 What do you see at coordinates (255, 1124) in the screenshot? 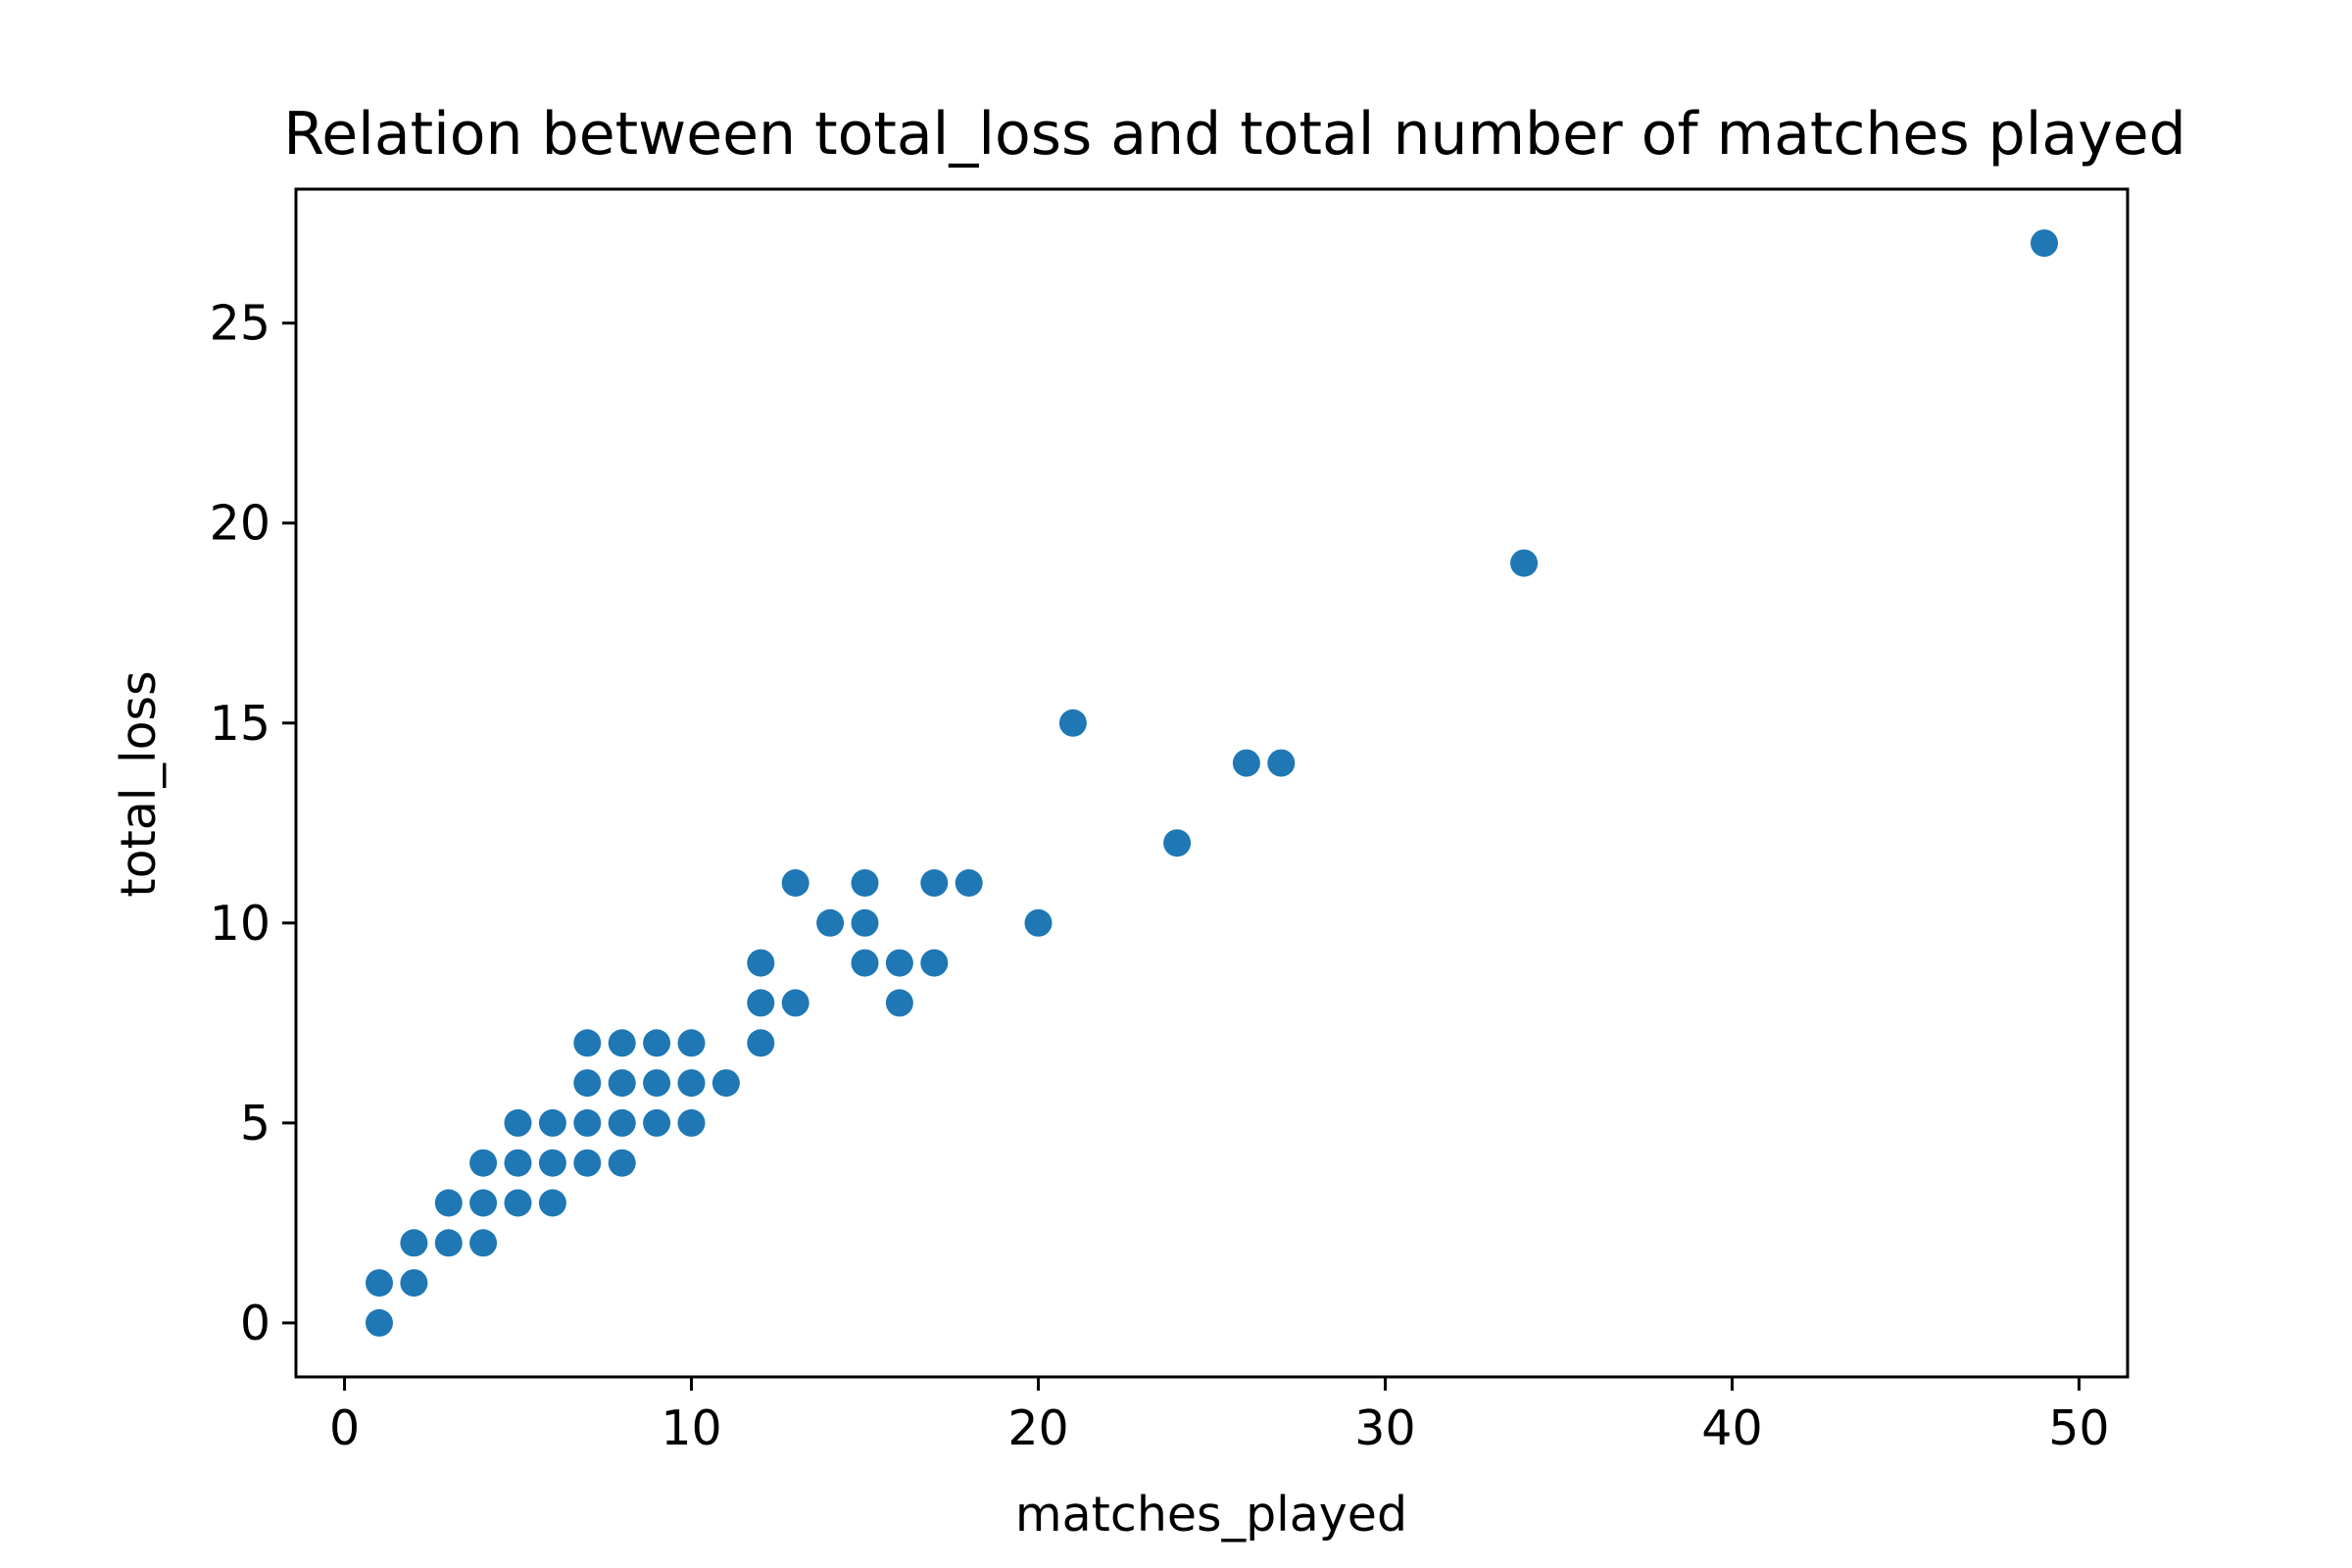
I see `y-tick-label-1: 5` at bounding box center [255, 1124].